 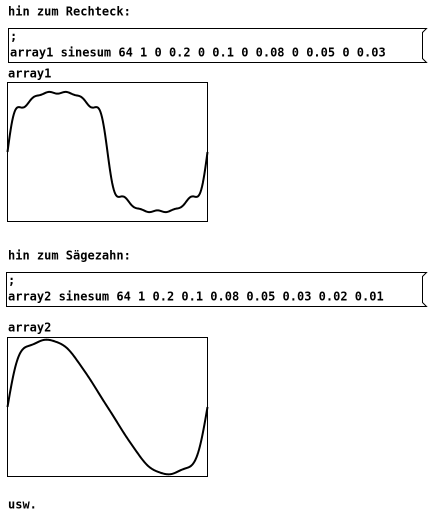 What do you see at coordinates (22, 505) in the screenshot?
I see `footer-comment: usw.` at bounding box center [22, 505].